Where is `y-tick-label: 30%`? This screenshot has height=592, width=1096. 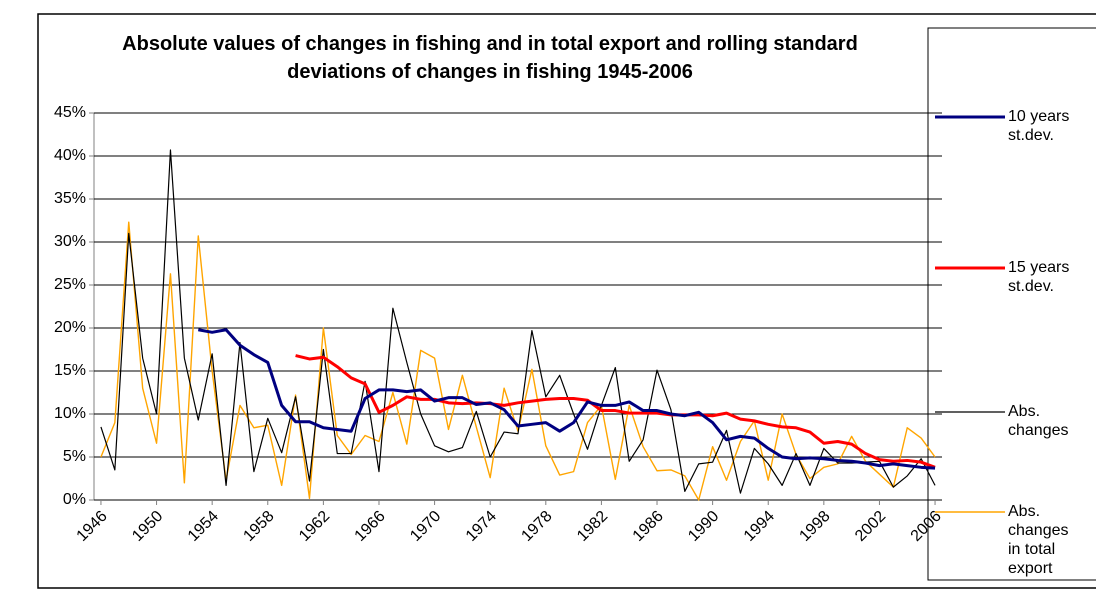 y-tick-label: 30% is located at coordinates (70, 241).